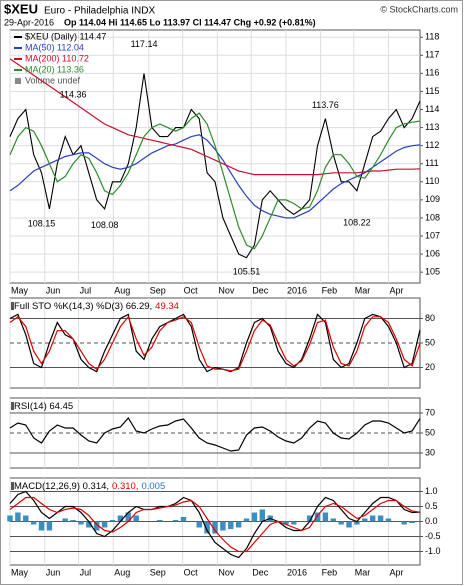  I want to click on y-tick-label: 110, so click(432, 181).